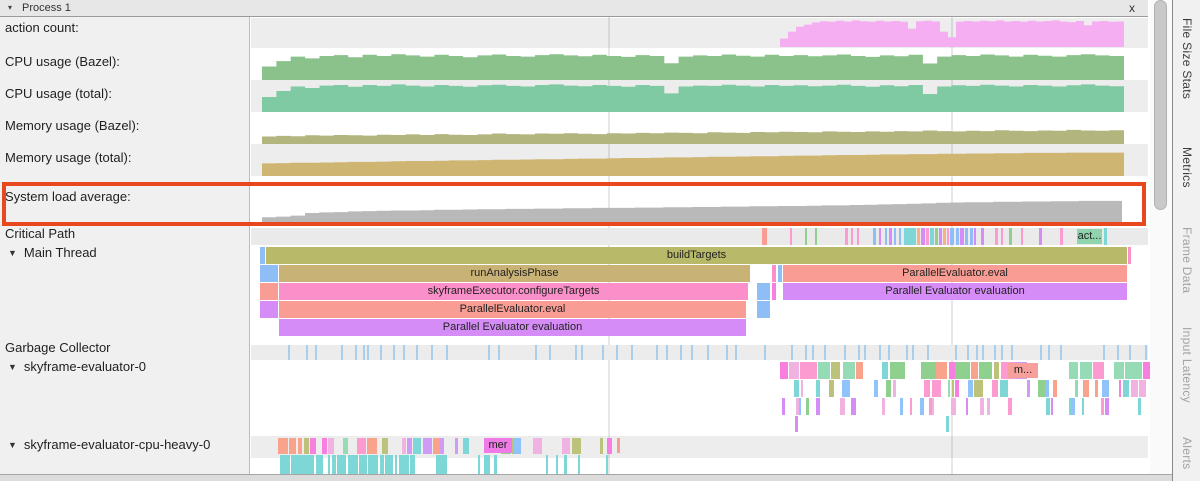  What do you see at coordinates (512, 327) in the screenshot?
I see `trace-slice: Parallel Evaluator evaluation` at bounding box center [512, 327].